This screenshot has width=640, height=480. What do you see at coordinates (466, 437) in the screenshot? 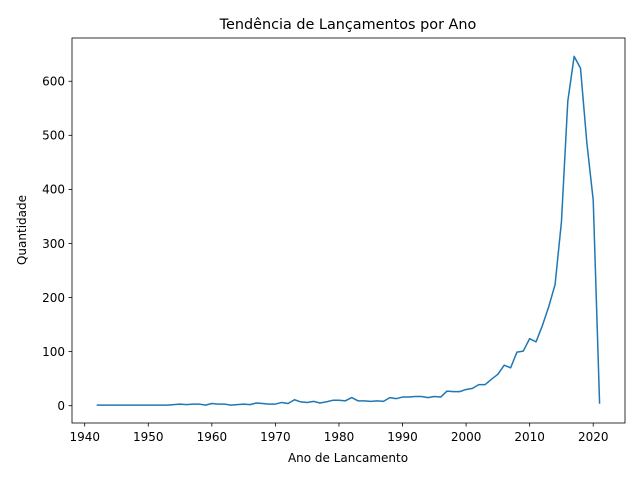
I see `x-tick-label: 2000` at bounding box center [466, 437].